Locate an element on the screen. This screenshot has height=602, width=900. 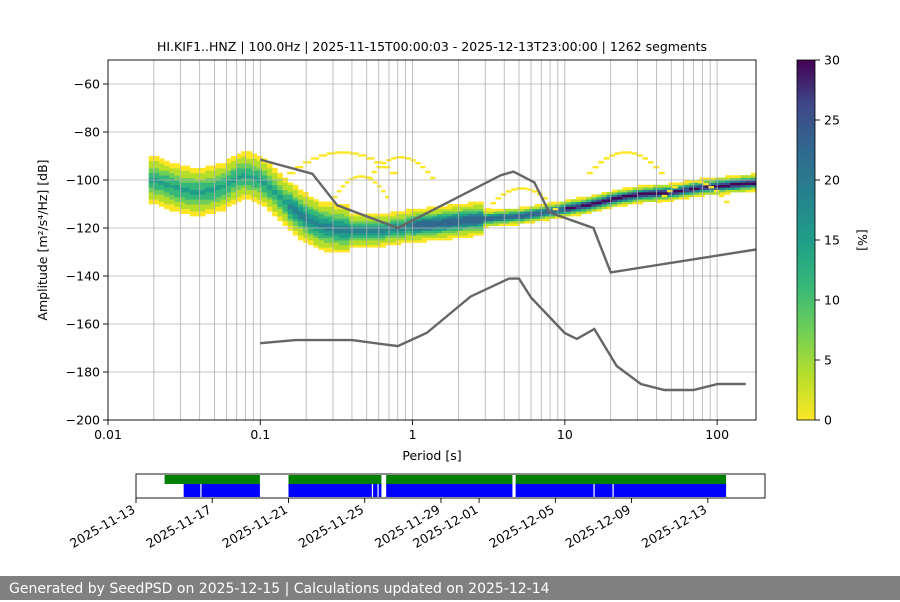
x-ticks: 0.01 0.1 1 10 100 is located at coordinates (411, 431).